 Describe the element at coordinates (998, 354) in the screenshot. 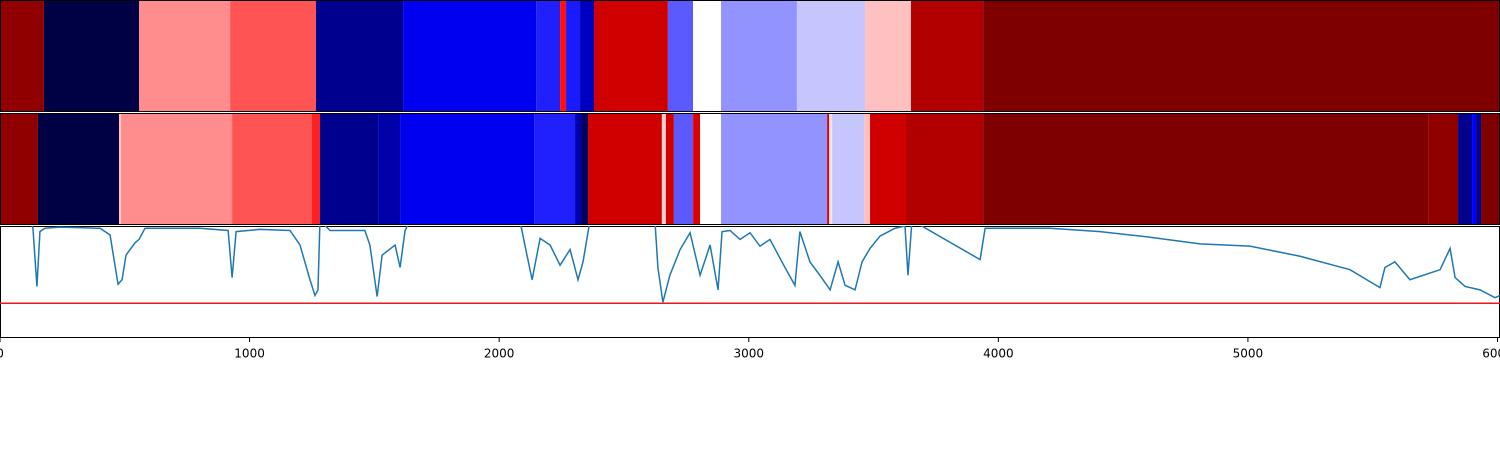

I see `x-tick-label: 4000` at that location.